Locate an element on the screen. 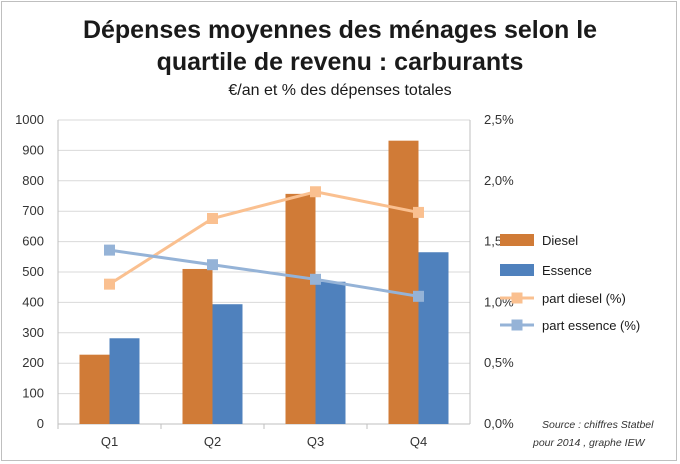 Image resolution: width=680 pixels, height=464 pixels. y-left-tick-label: 700 is located at coordinates (33, 210).